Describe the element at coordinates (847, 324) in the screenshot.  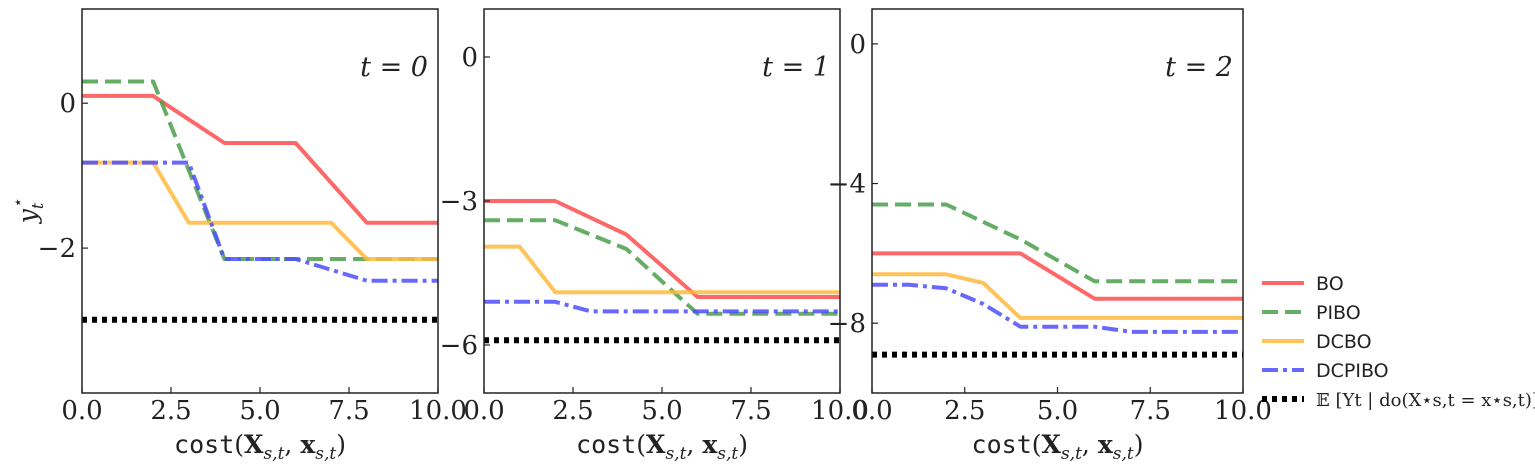
I see `y-tick-label: −8` at that location.